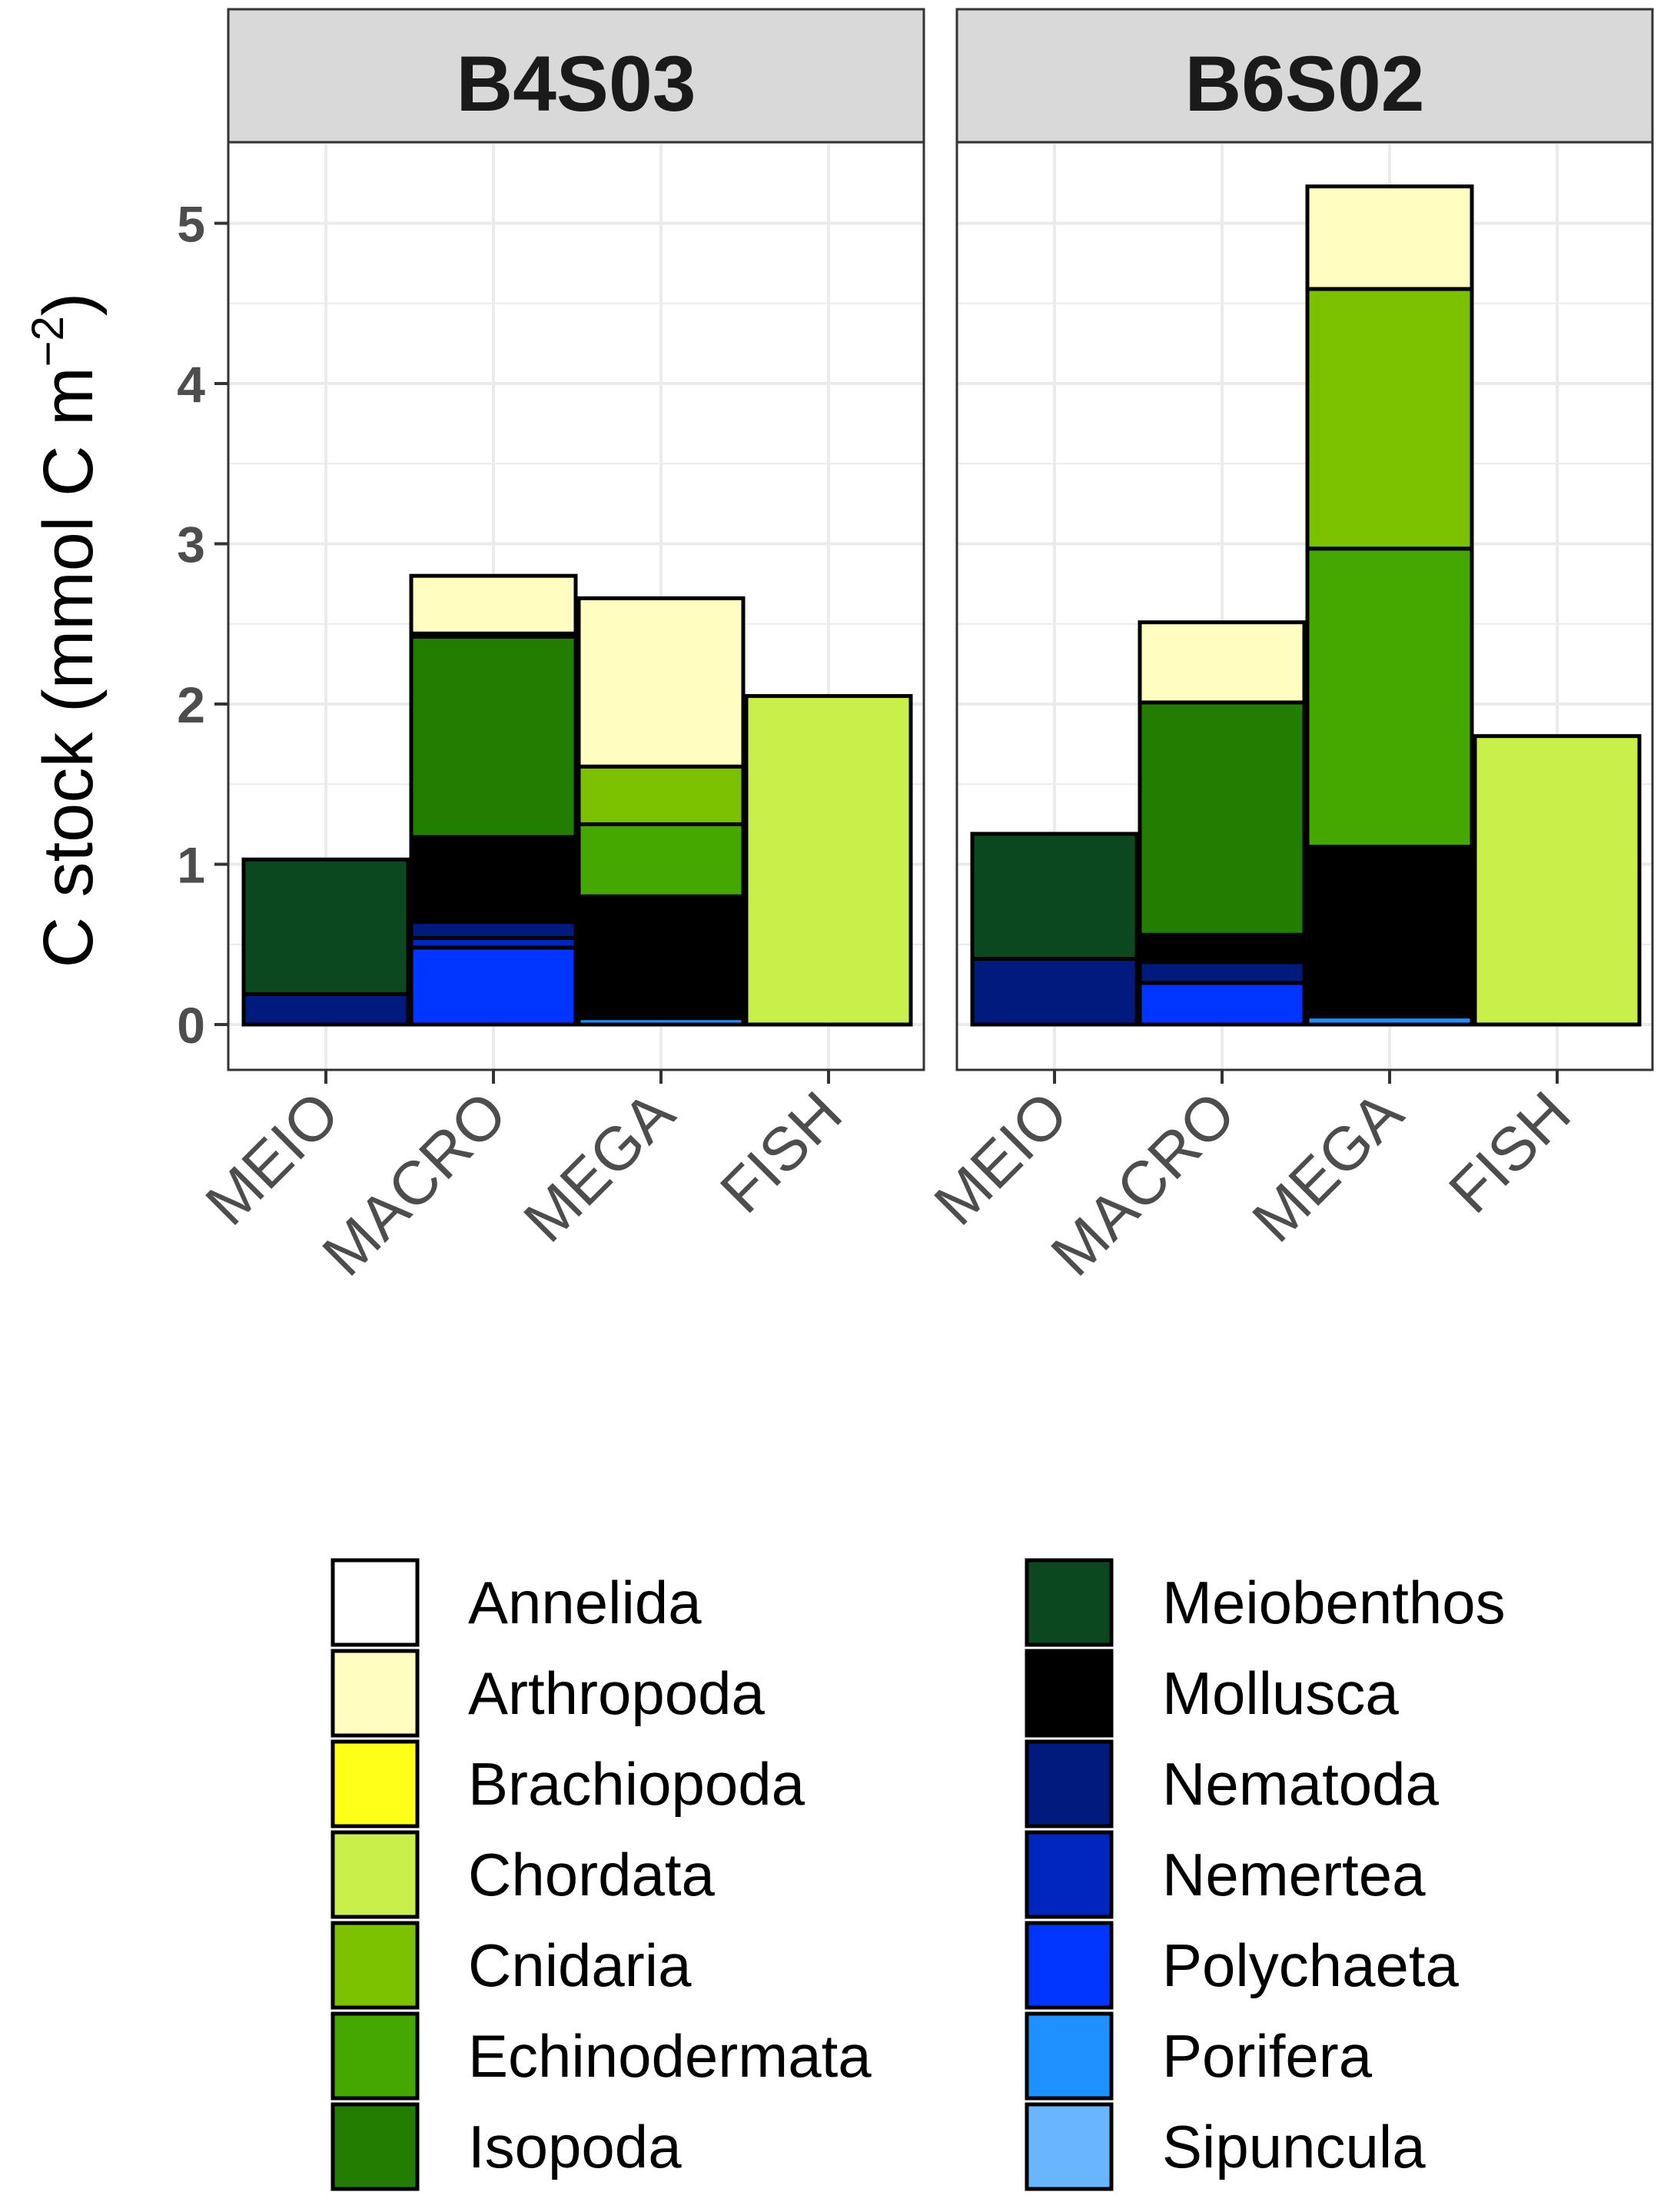 This screenshot has width=1664, height=2212. What do you see at coordinates (1280, 1693) in the screenshot?
I see `legend-label: Mollusca` at bounding box center [1280, 1693].